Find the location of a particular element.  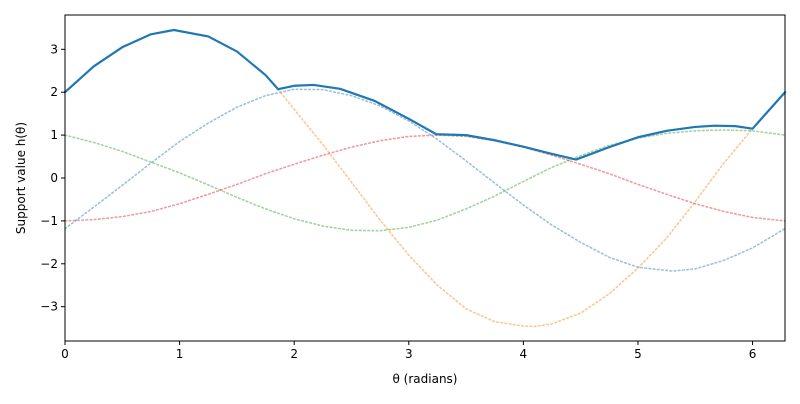

x-tick-label: 1 is located at coordinates (180, 354).